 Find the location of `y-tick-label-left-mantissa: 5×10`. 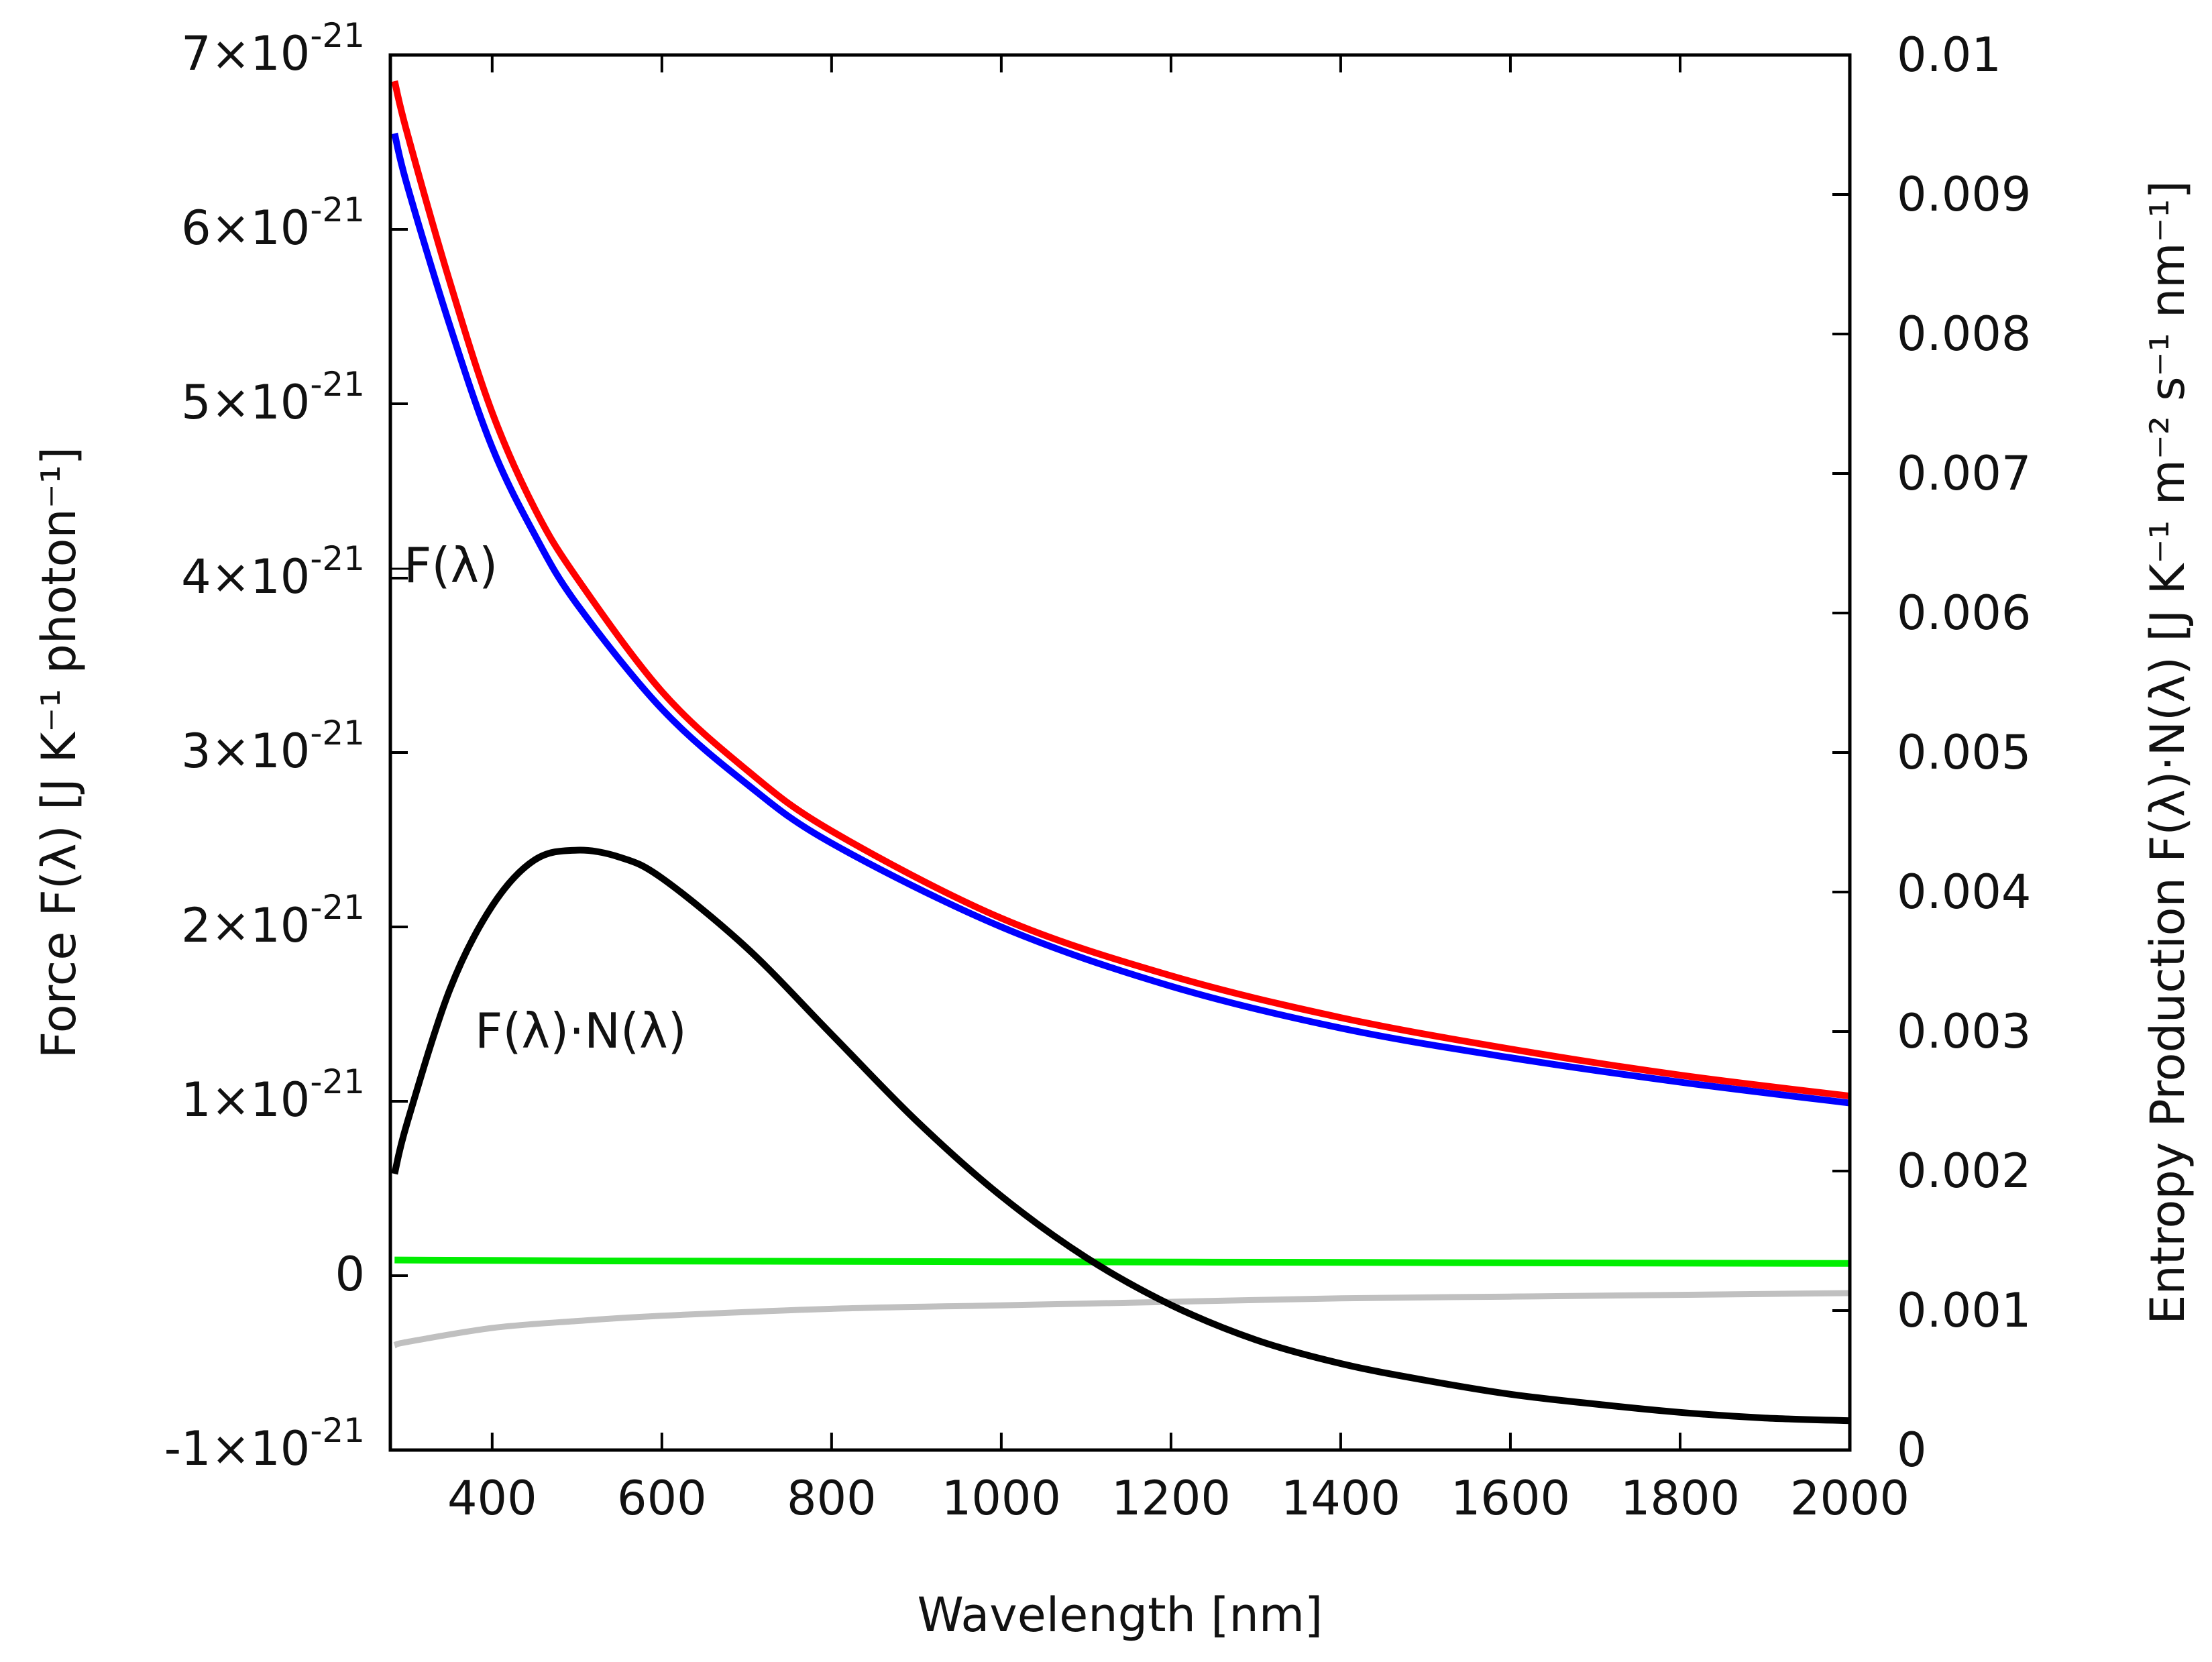

y-tick-label-left-mantissa: 5×10 is located at coordinates (245, 402).